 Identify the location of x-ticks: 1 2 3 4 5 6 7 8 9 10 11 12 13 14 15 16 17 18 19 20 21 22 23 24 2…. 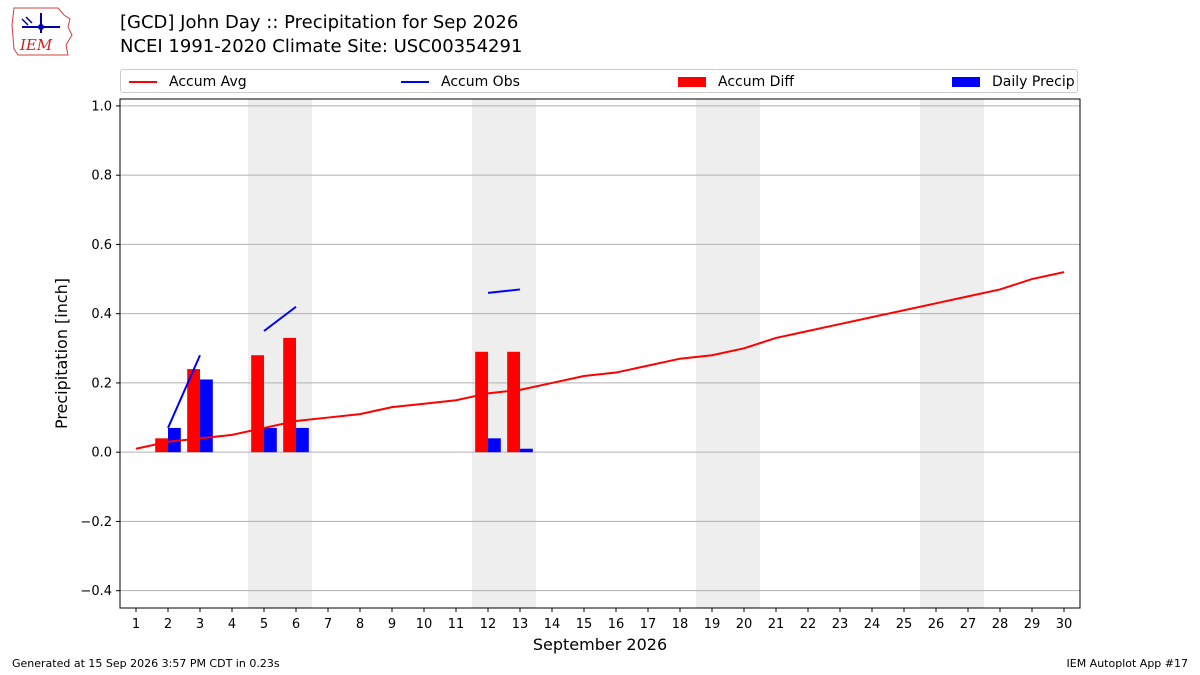
(602, 620).